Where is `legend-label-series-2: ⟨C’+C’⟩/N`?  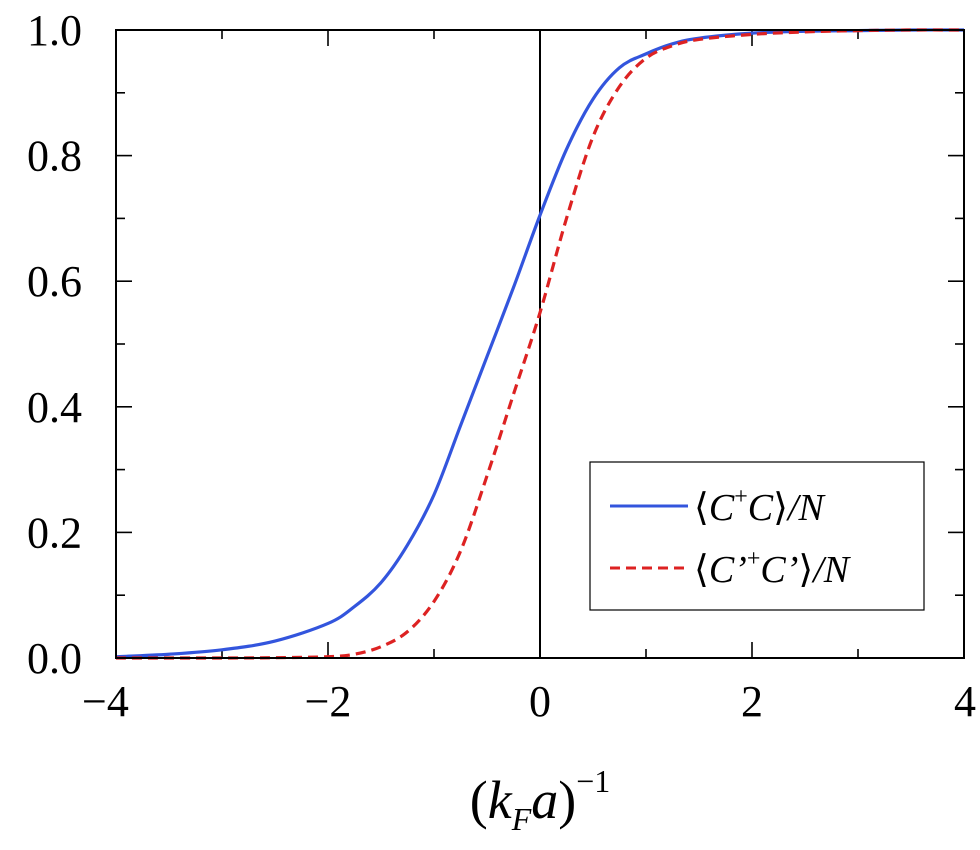 legend-label-series-2: ⟨C’+C’⟩/N is located at coordinates (773, 568).